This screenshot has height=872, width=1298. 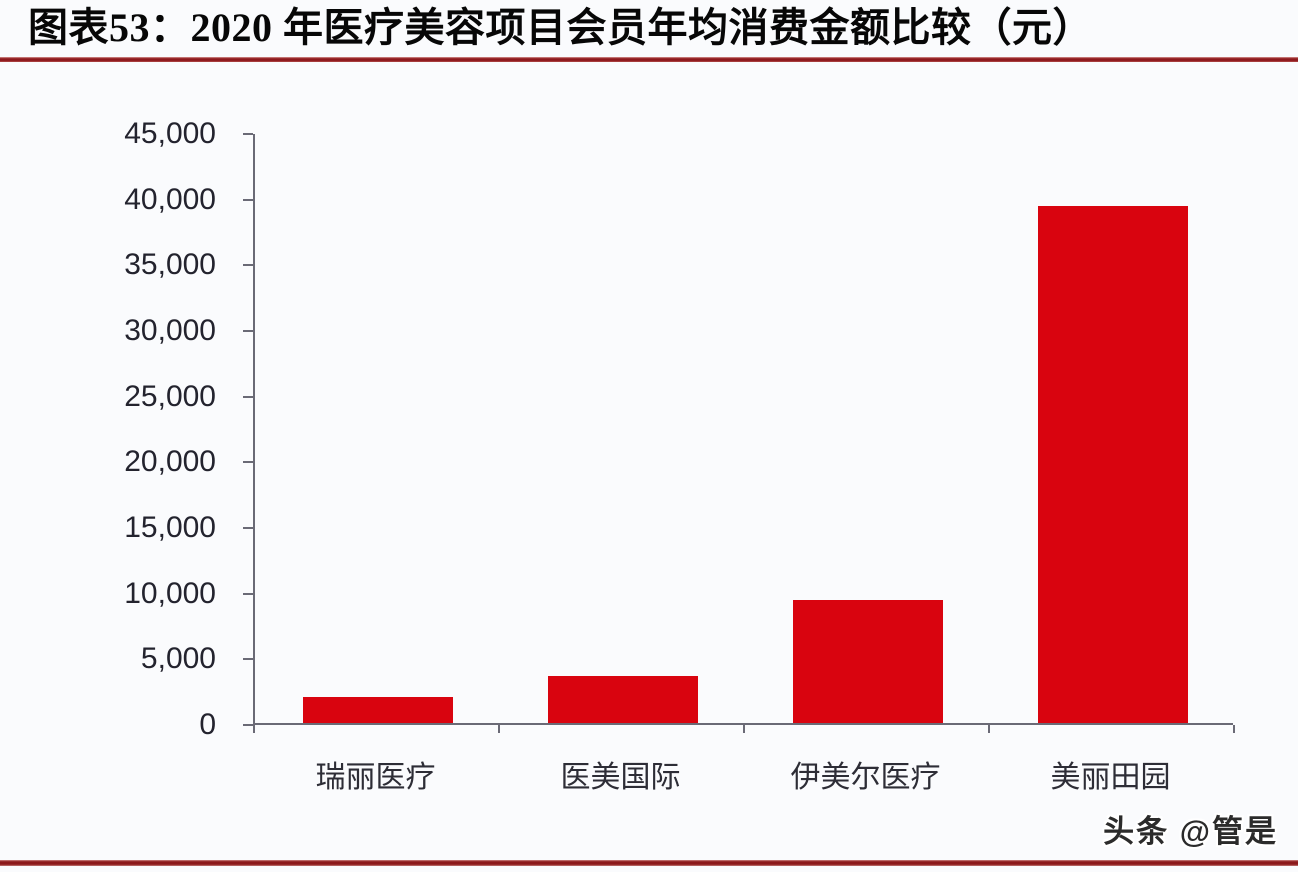 What do you see at coordinates (620, 777) in the screenshot?
I see `x-category-label: 医美国际` at bounding box center [620, 777].